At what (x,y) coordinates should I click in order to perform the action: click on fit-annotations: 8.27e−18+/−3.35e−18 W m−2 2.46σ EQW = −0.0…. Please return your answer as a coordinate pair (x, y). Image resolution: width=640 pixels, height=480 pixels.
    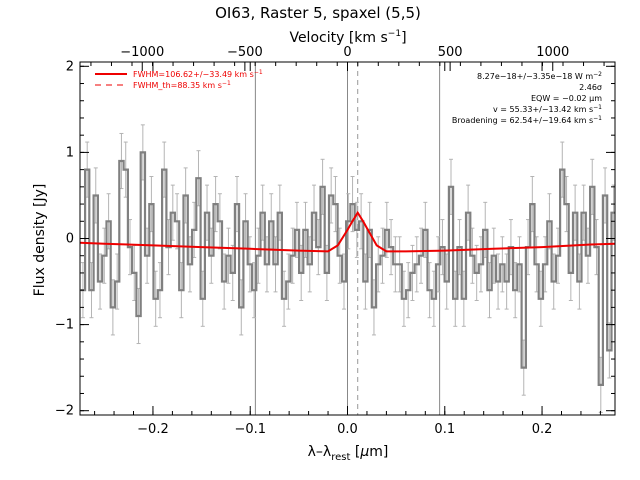
    Looking at the image, I should click on (527, 98).